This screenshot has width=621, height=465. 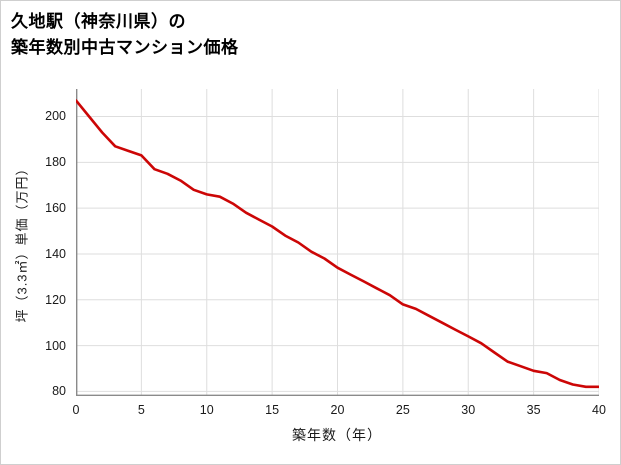 I want to click on x-tick-label: 0, so click(x=76, y=410).